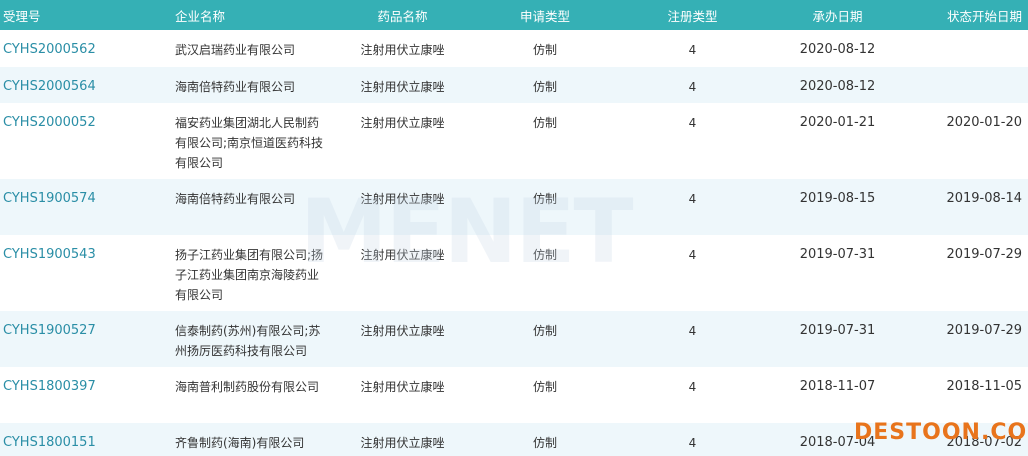 The width and height of the screenshot is (1028, 456). What do you see at coordinates (837, 198) in the screenshot?
I see `table-cell: 2019-08-15` at bounding box center [837, 198].